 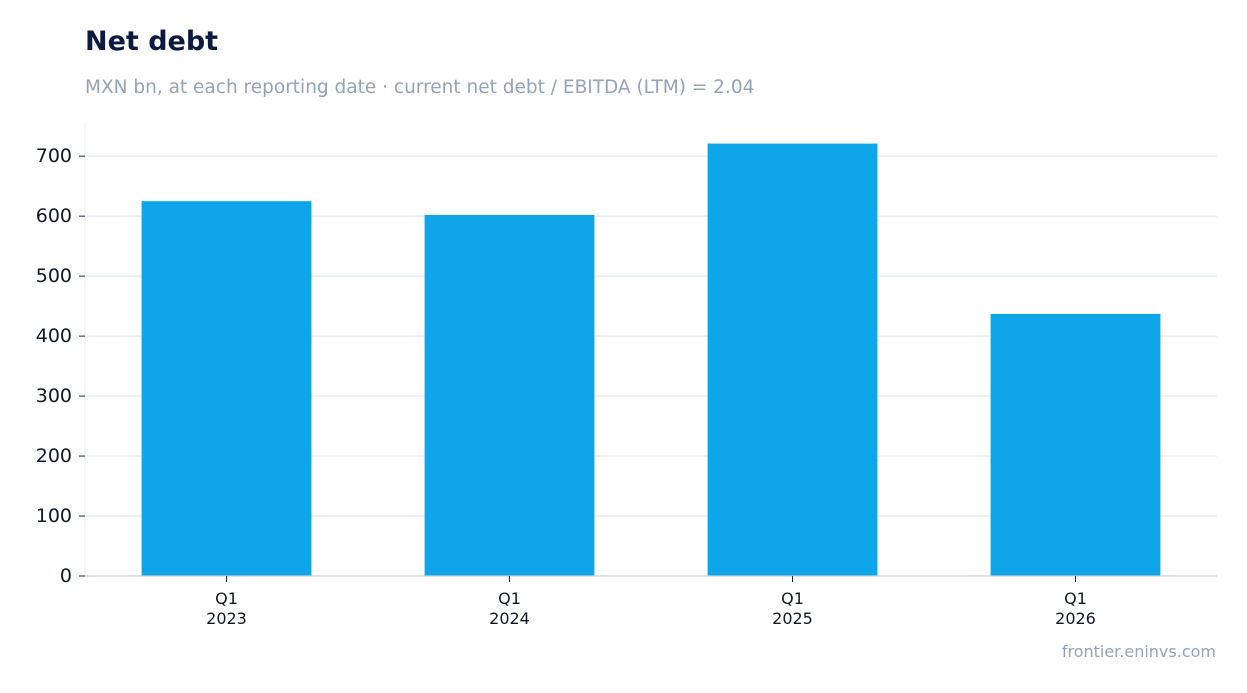 I want to click on x-tick-label: 2024, so click(x=509, y=618).